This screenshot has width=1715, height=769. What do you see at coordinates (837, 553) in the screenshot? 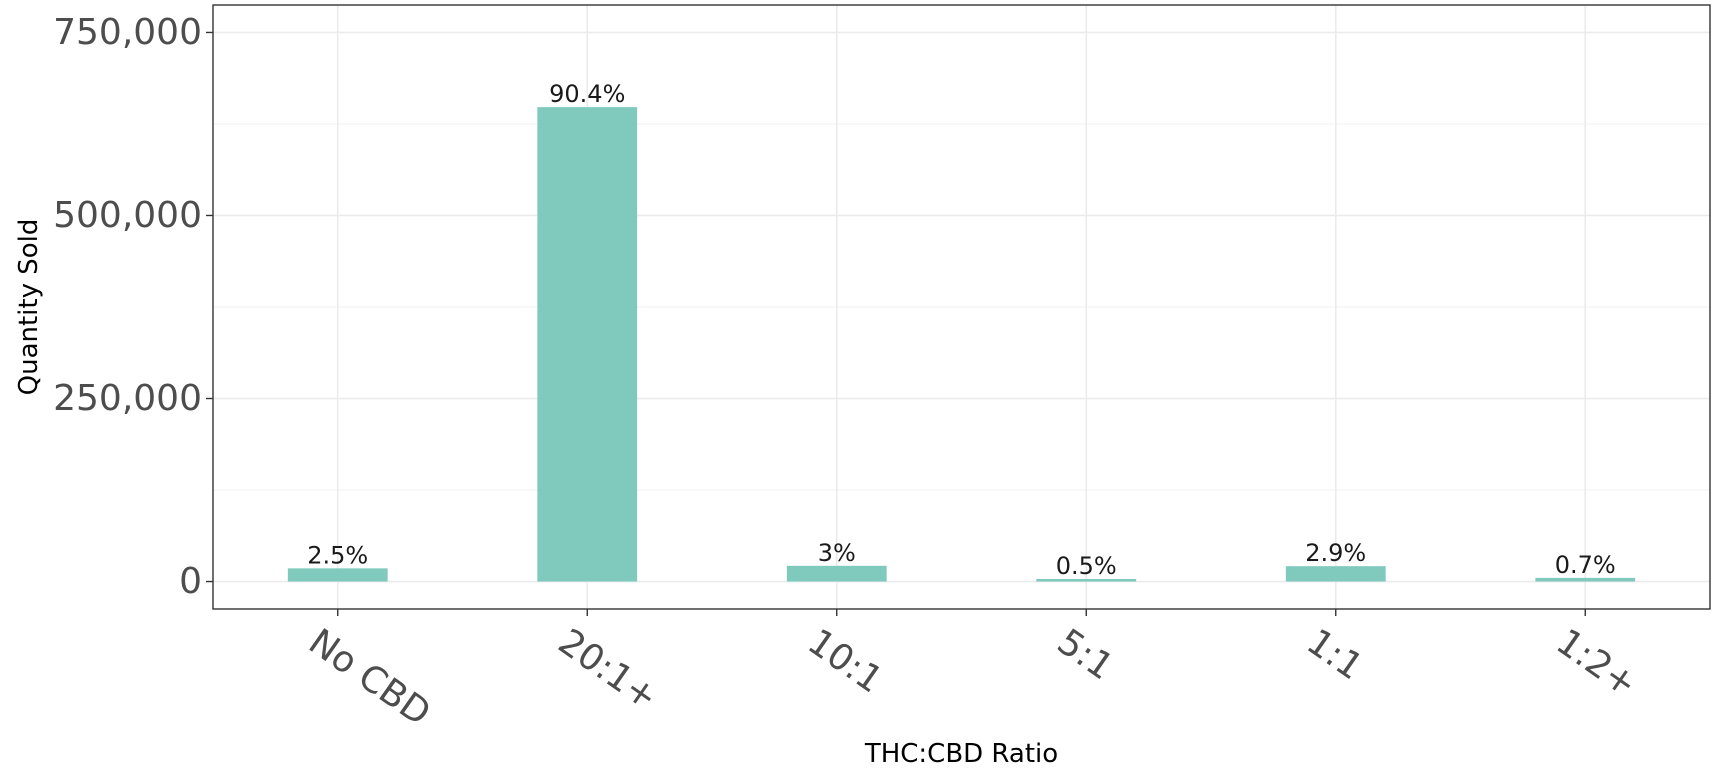
I see `data-label: 3%` at bounding box center [837, 553].